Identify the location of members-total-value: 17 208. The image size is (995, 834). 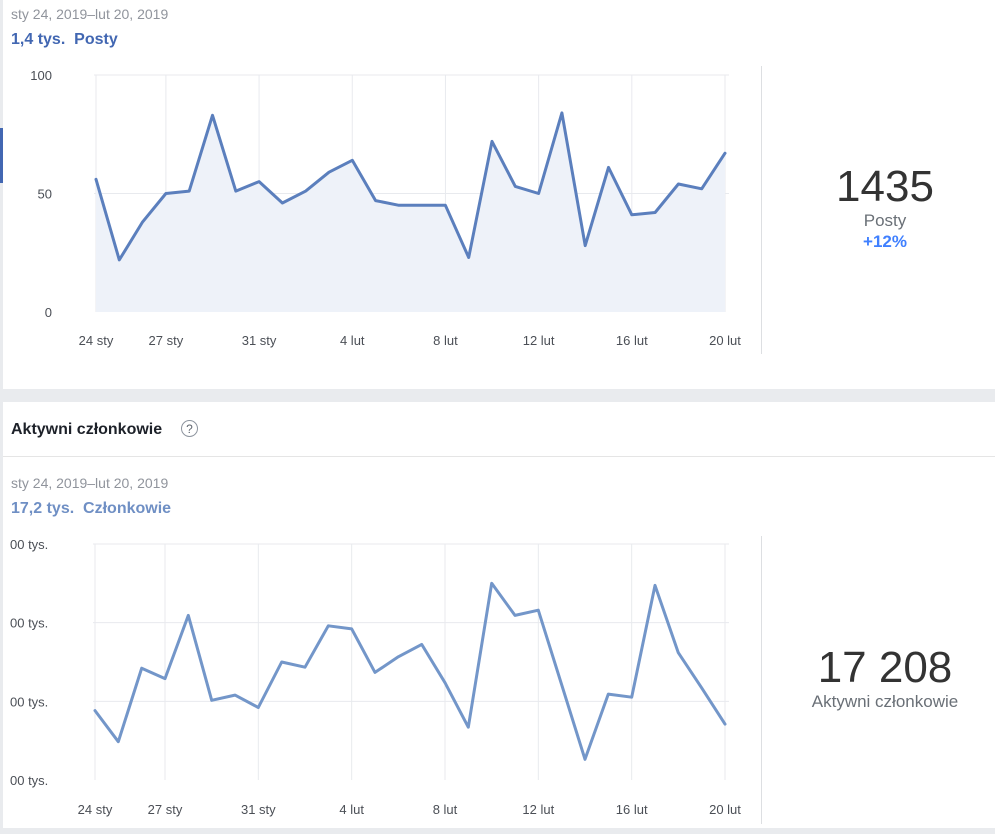
(885, 667).